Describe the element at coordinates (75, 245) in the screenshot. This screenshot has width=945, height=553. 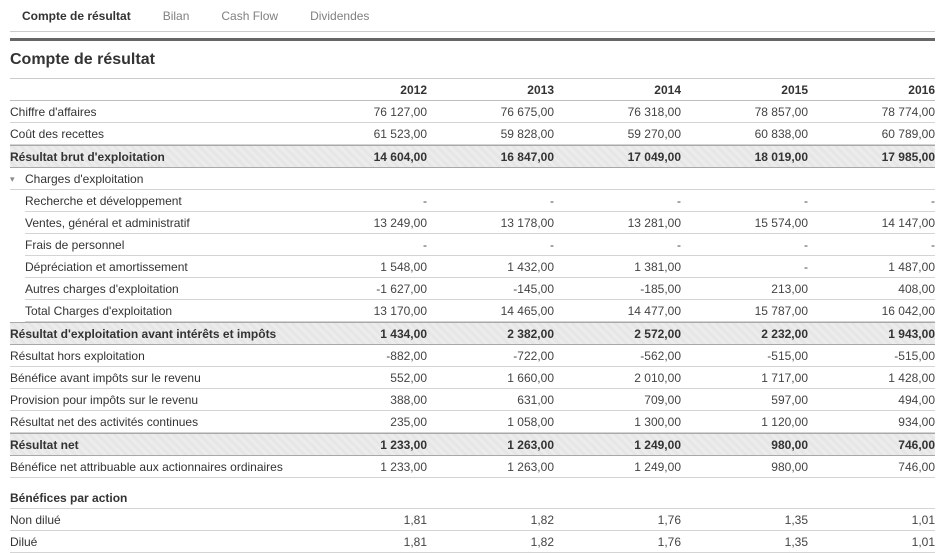
I see `row-label: Frais de personnel` at that location.